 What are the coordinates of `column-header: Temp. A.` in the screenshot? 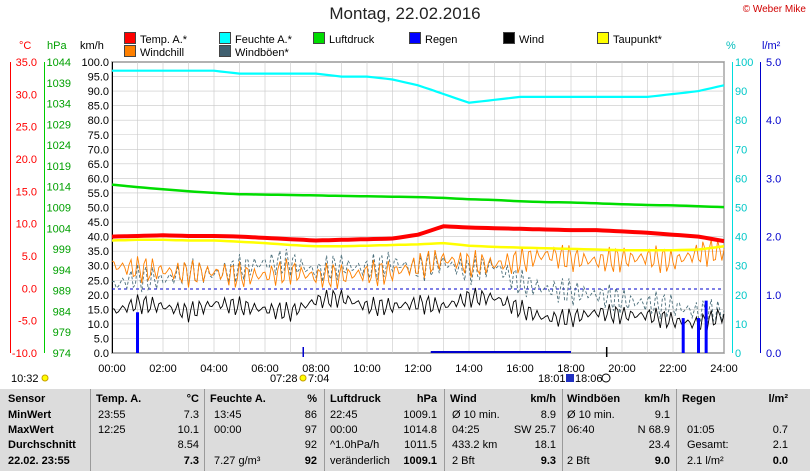 It's located at (119, 399).